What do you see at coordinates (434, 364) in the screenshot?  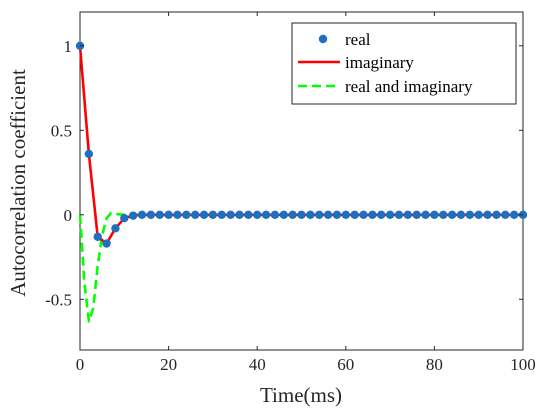 I see `x-tick-label: 80` at bounding box center [434, 364].